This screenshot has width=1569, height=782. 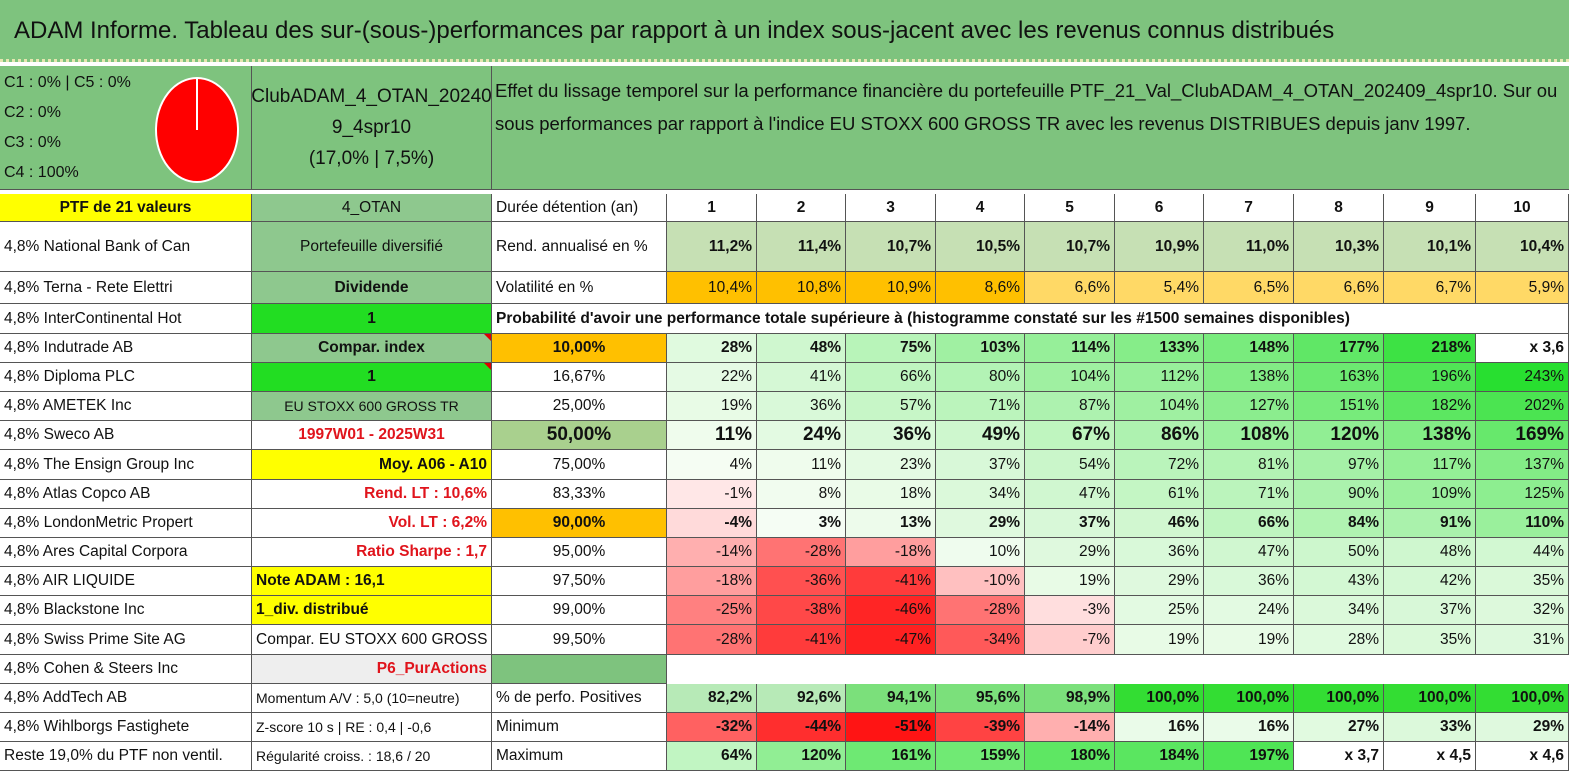 What do you see at coordinates (1522, 406) in the screenshot?
I see `percentile-value: 202%` at bounding box center [1522, 406].